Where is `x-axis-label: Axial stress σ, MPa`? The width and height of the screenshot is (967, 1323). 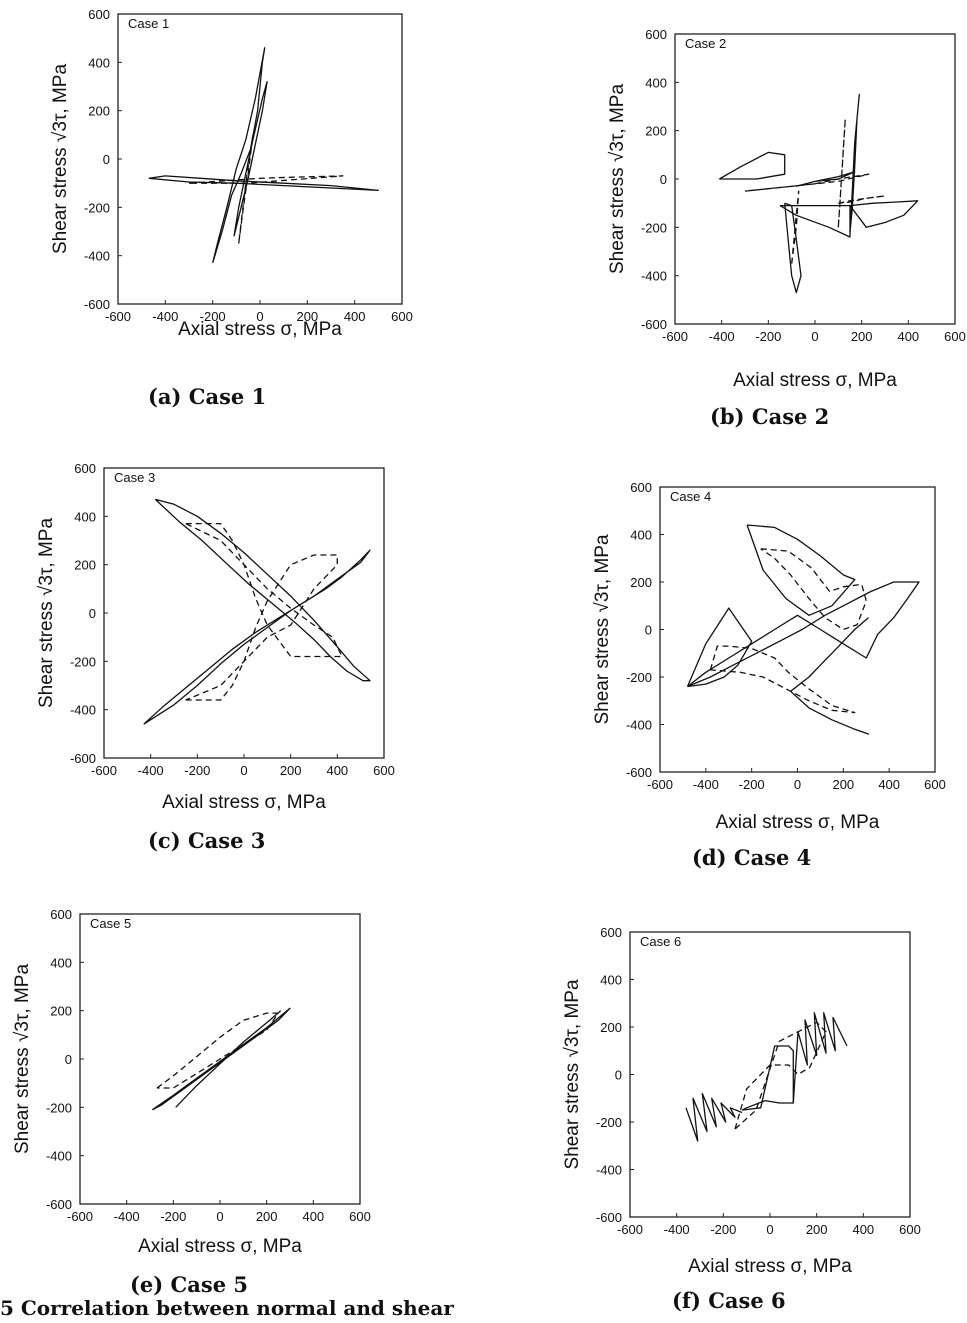
x-axis-label: Axial stress σ, MPa is located at coordinates (815, 380).